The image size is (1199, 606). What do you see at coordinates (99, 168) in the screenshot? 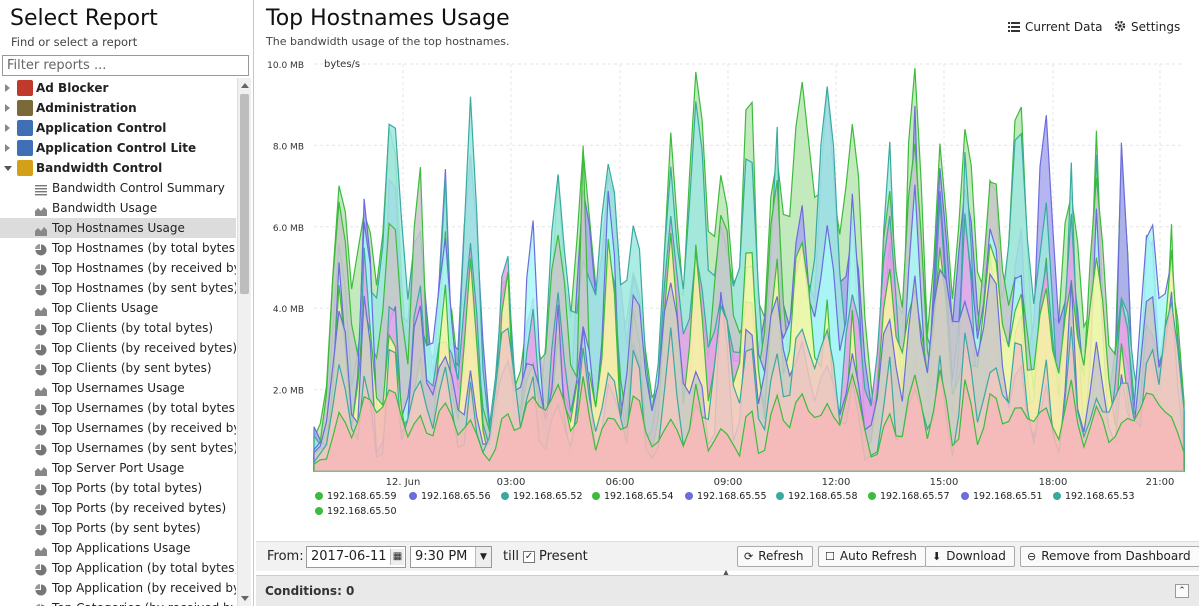
I see `tree-item-label: Bandwidth Control` at bounding box center [99, 168].